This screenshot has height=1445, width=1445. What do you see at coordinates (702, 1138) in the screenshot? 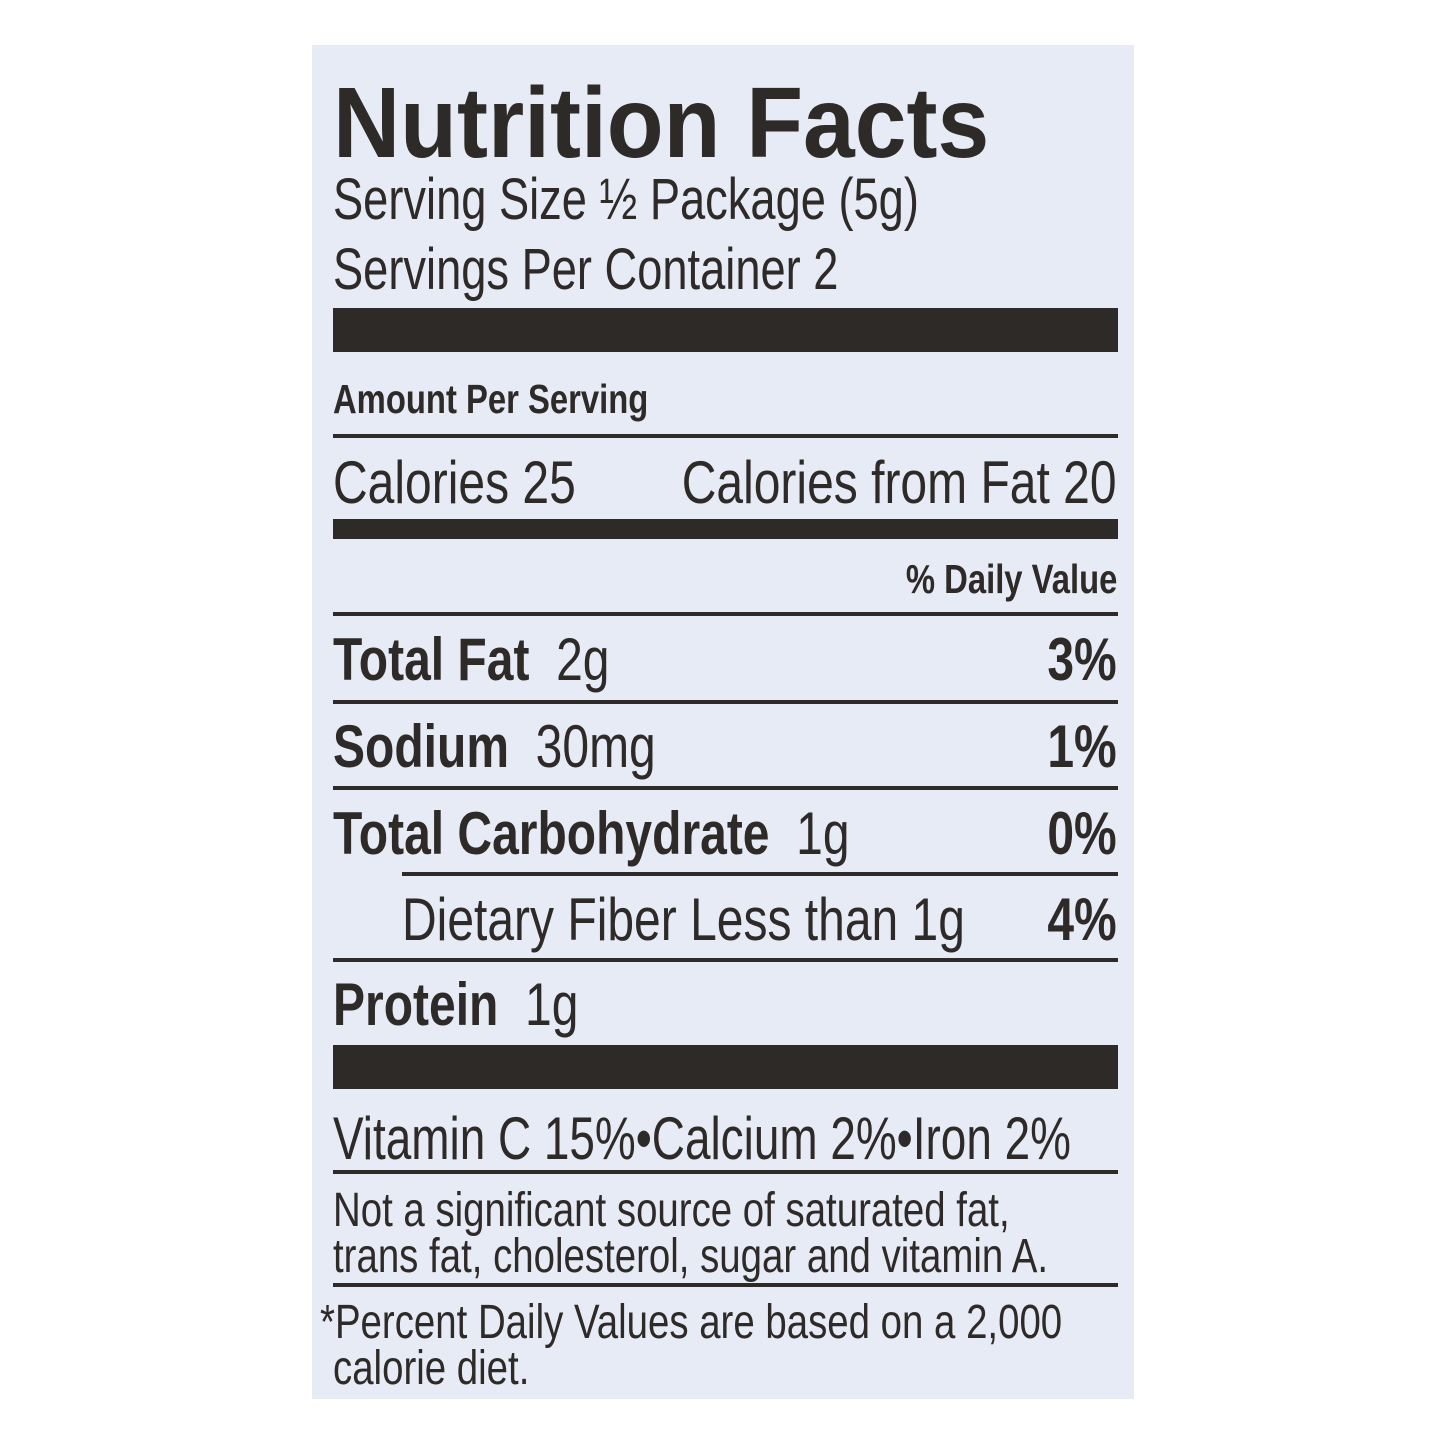
I see `vitamins-minerals: Vitamin C 15%•Calcium 2%•Iron 2%` at bounding box center [702, 1138].